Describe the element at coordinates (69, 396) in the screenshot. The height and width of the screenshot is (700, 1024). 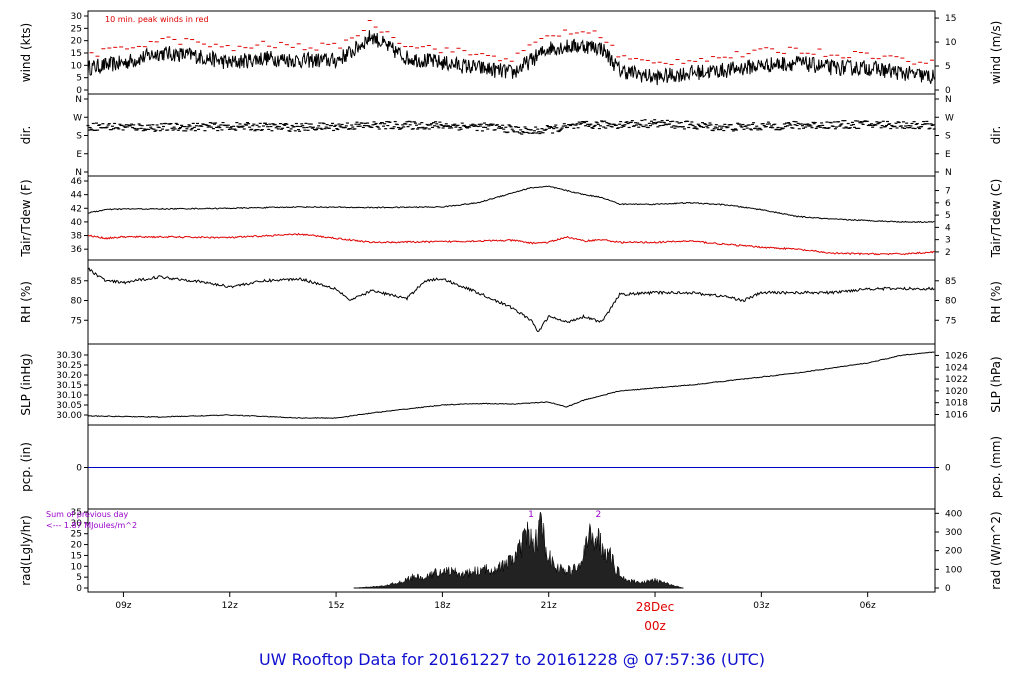
I see `slp-inhg-tick-label: 30.10` at that location.